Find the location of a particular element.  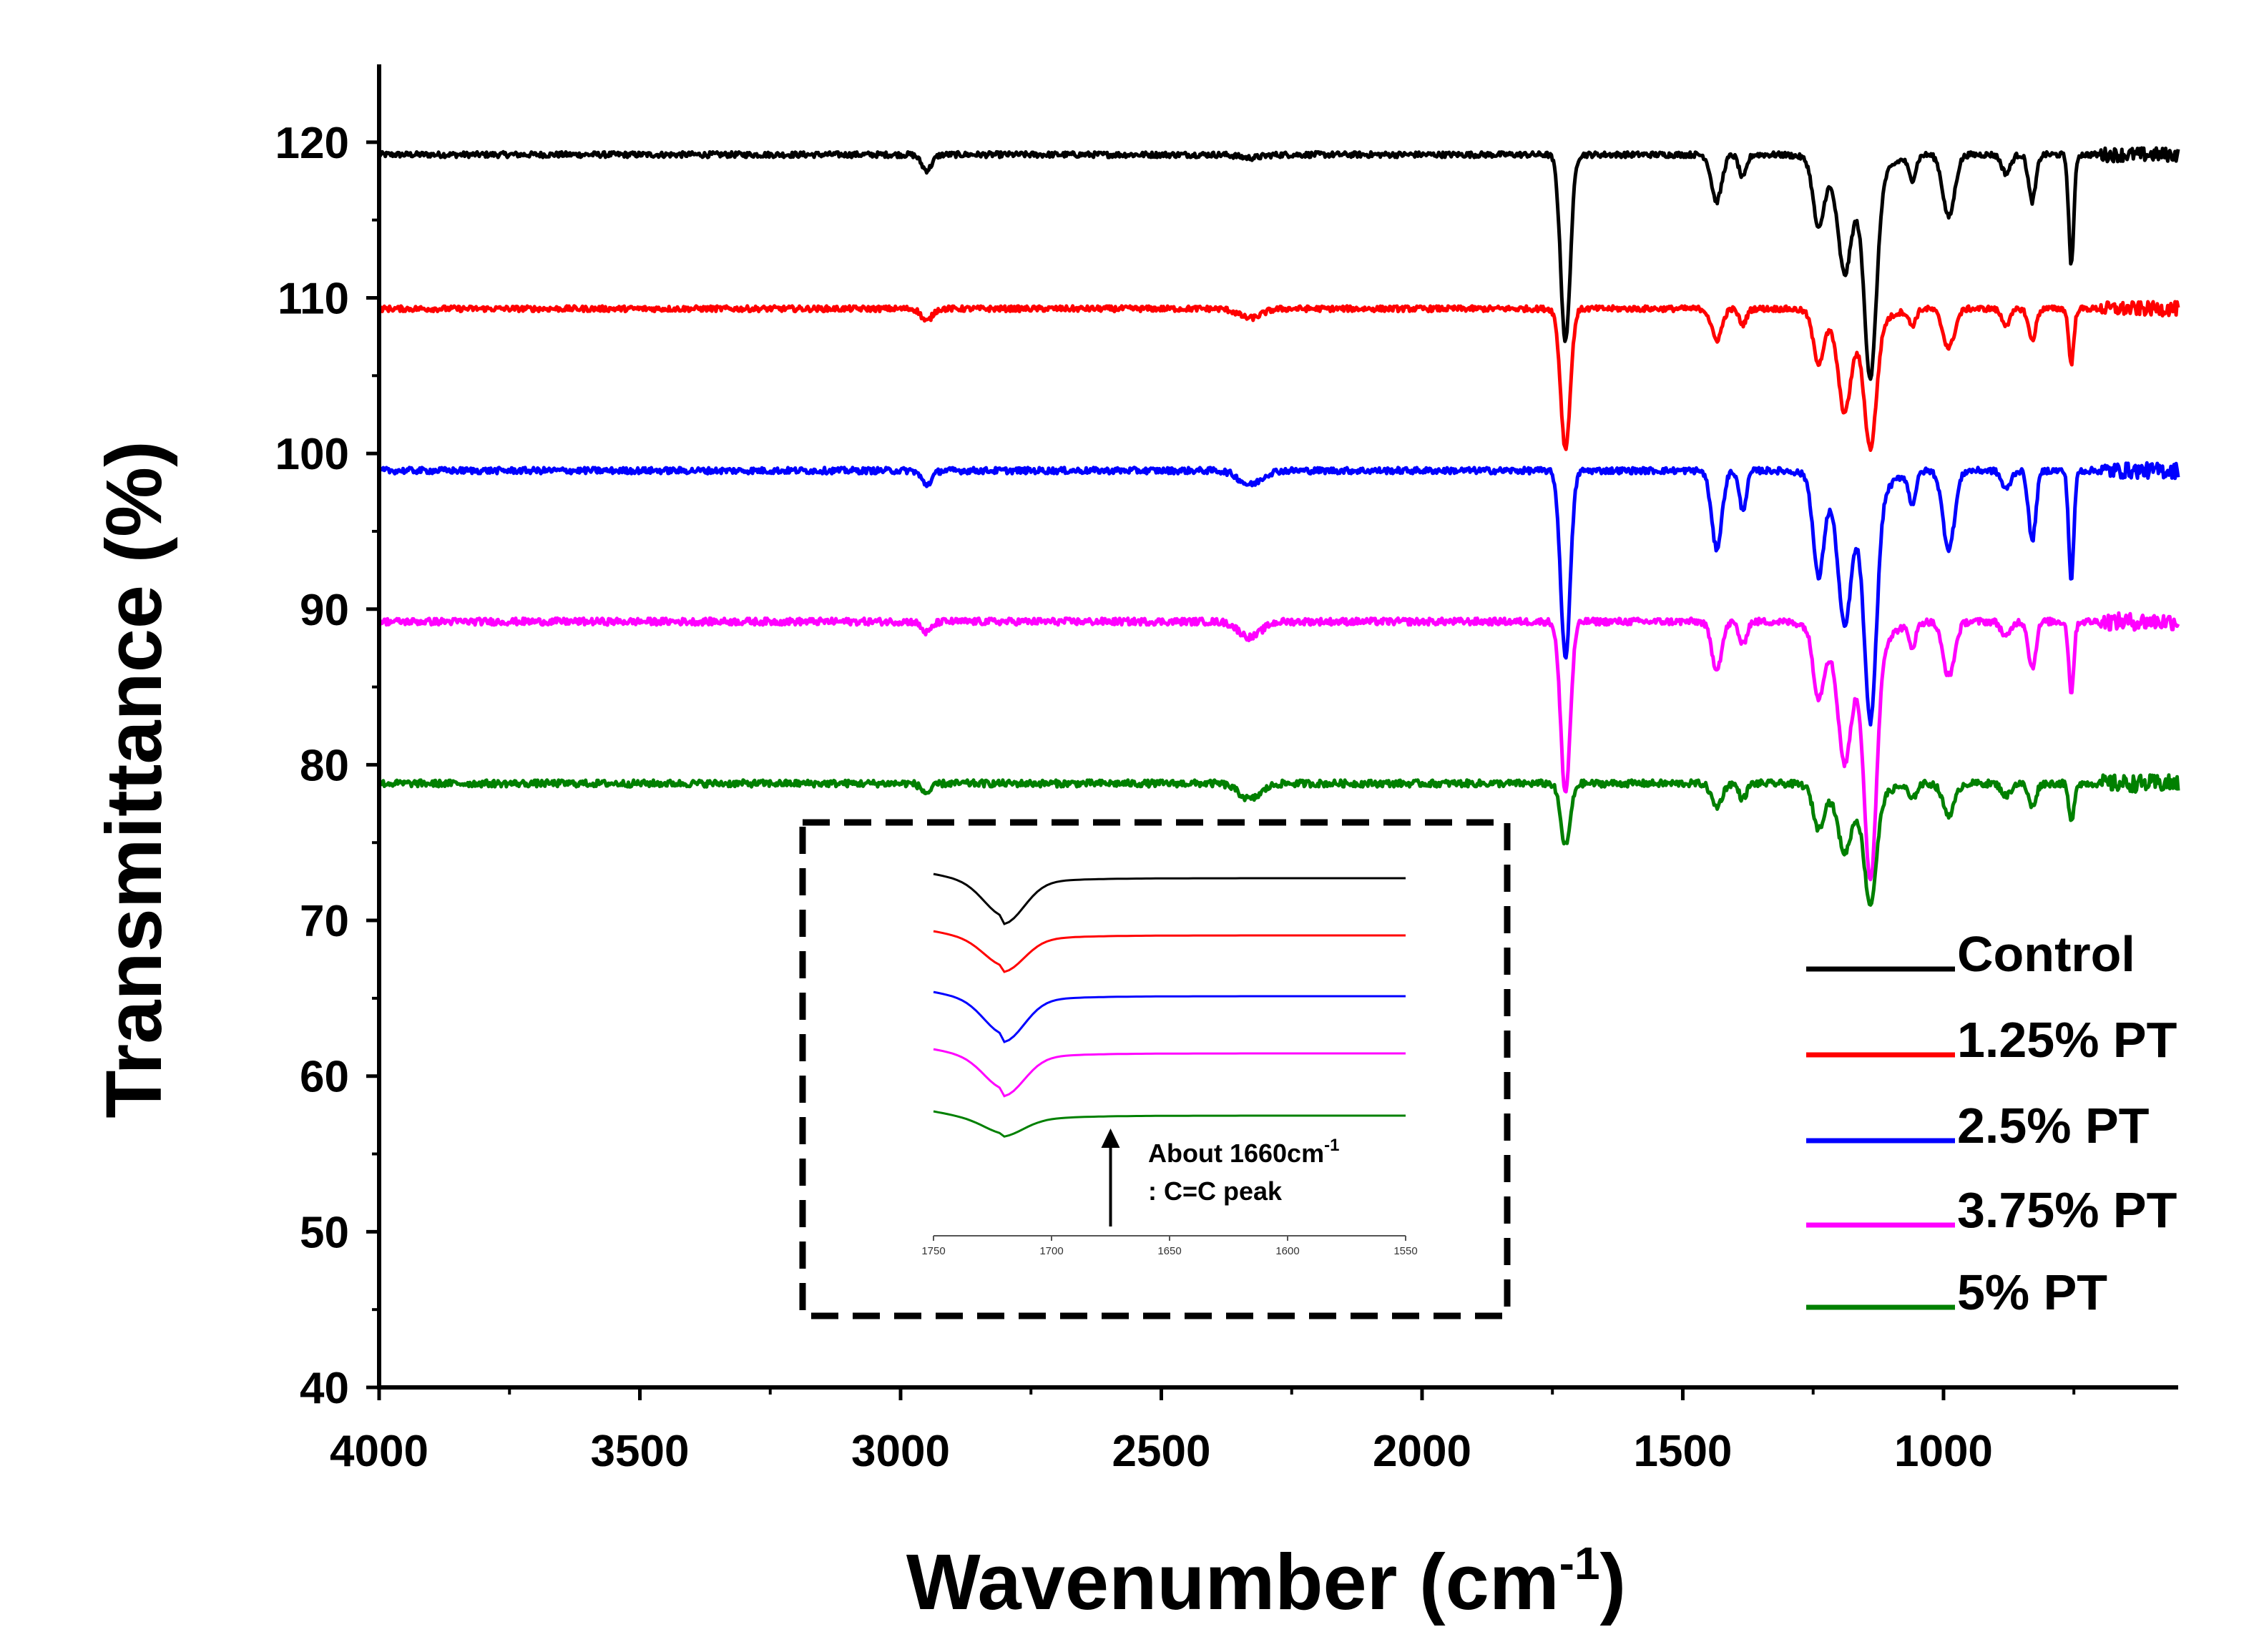

legend-label-2: 2.5% PT is located at coordinates (2053, 1126).